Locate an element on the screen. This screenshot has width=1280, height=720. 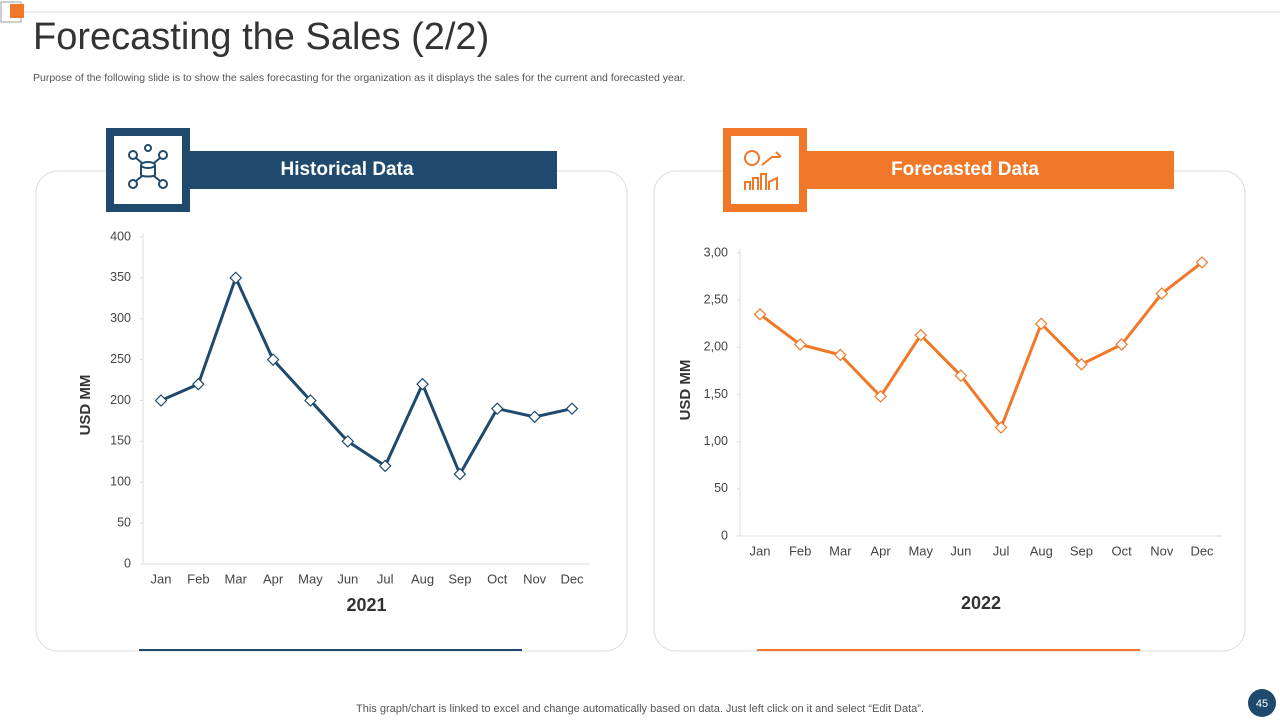
y-tick-label: 2,00 is located at coordinates (716, 347).